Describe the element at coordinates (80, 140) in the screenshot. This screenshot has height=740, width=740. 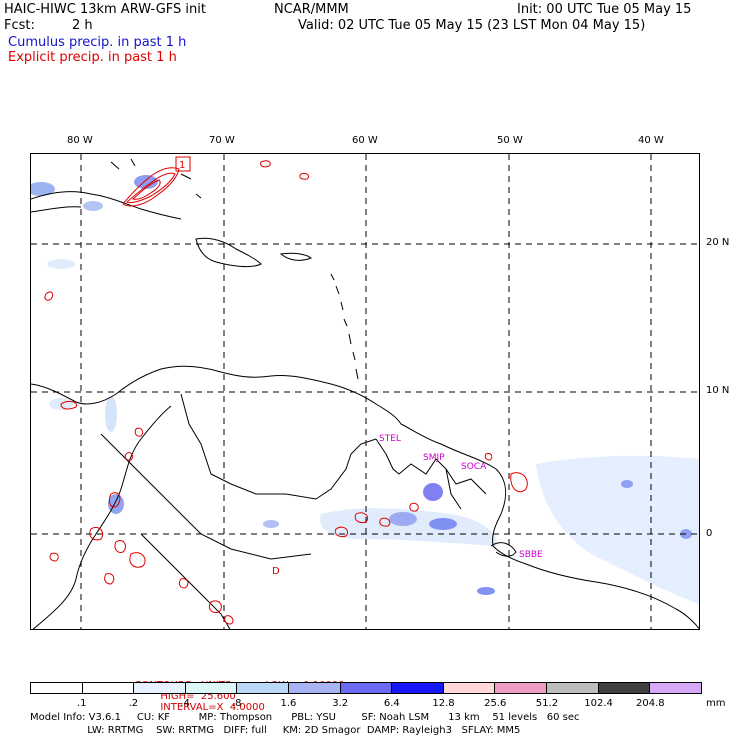
I see `lon-label-80w: 80 W` at that location.